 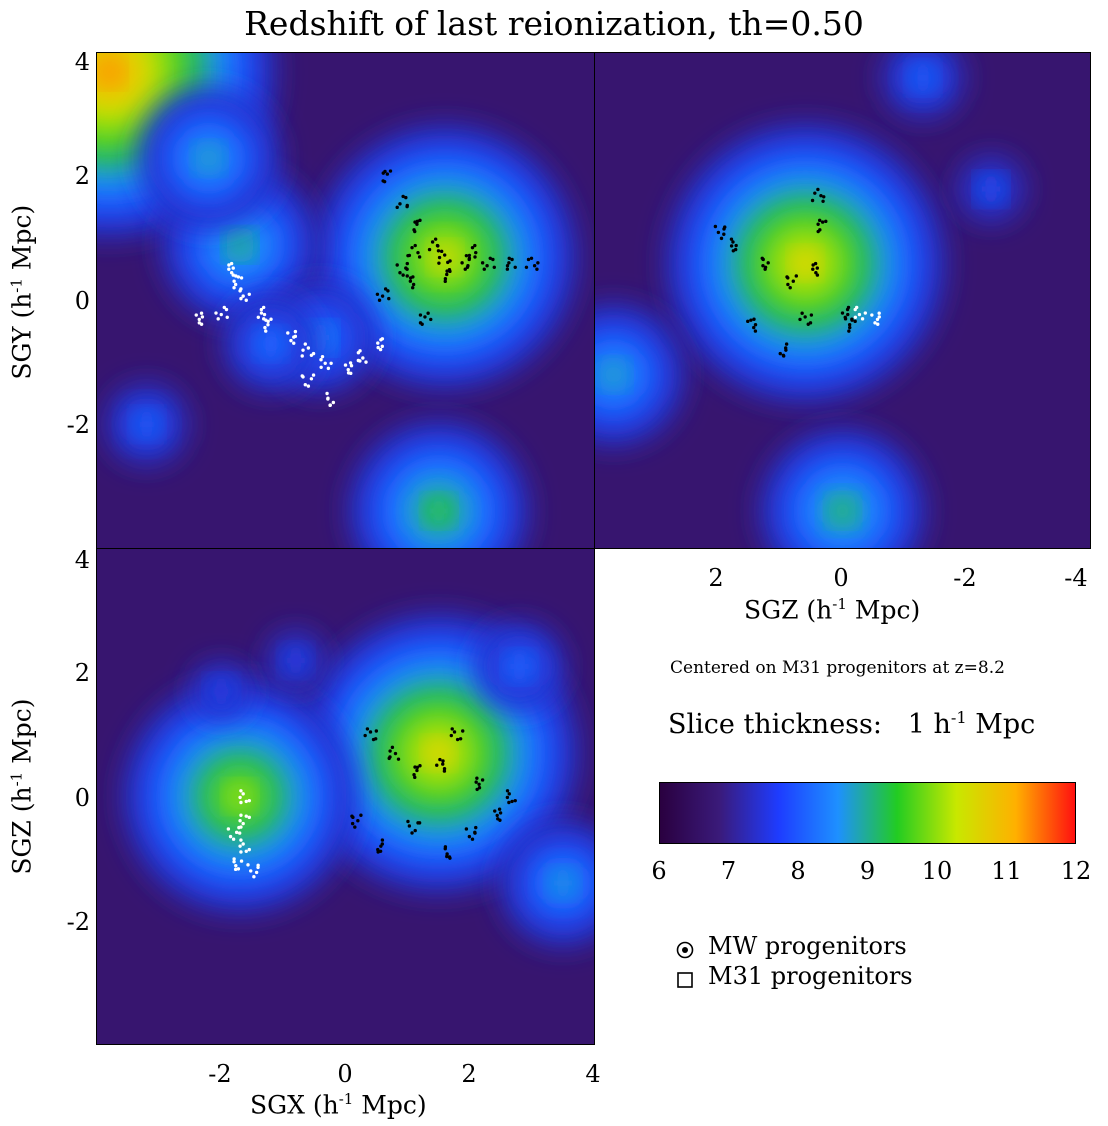 I want to click on y-tick-top-2: 2, so click(x=82, y=176).